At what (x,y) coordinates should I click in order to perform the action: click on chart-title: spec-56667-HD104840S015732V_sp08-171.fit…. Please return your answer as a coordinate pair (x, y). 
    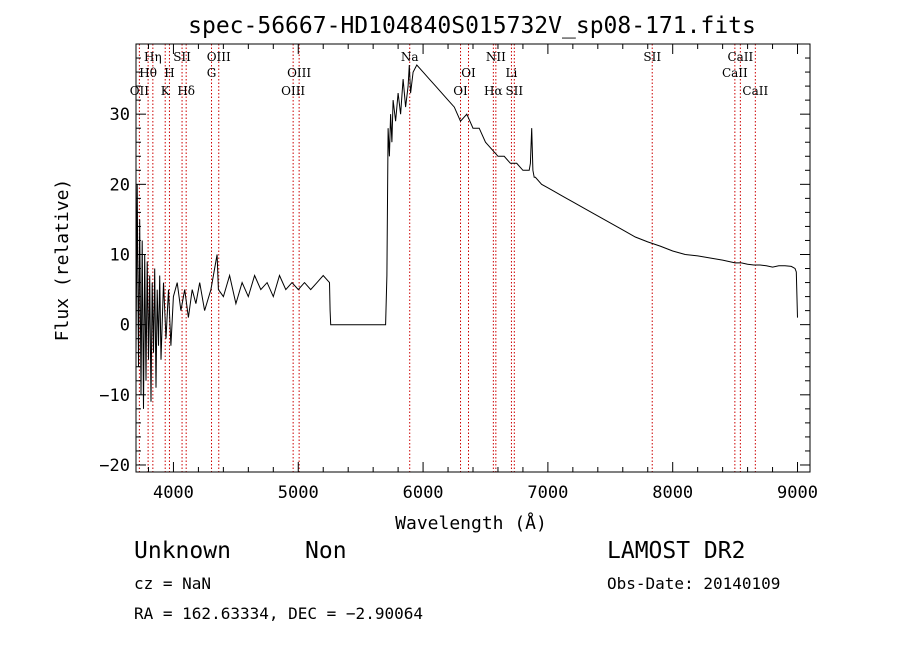
    Looking at the image, I should click on (472, 26).